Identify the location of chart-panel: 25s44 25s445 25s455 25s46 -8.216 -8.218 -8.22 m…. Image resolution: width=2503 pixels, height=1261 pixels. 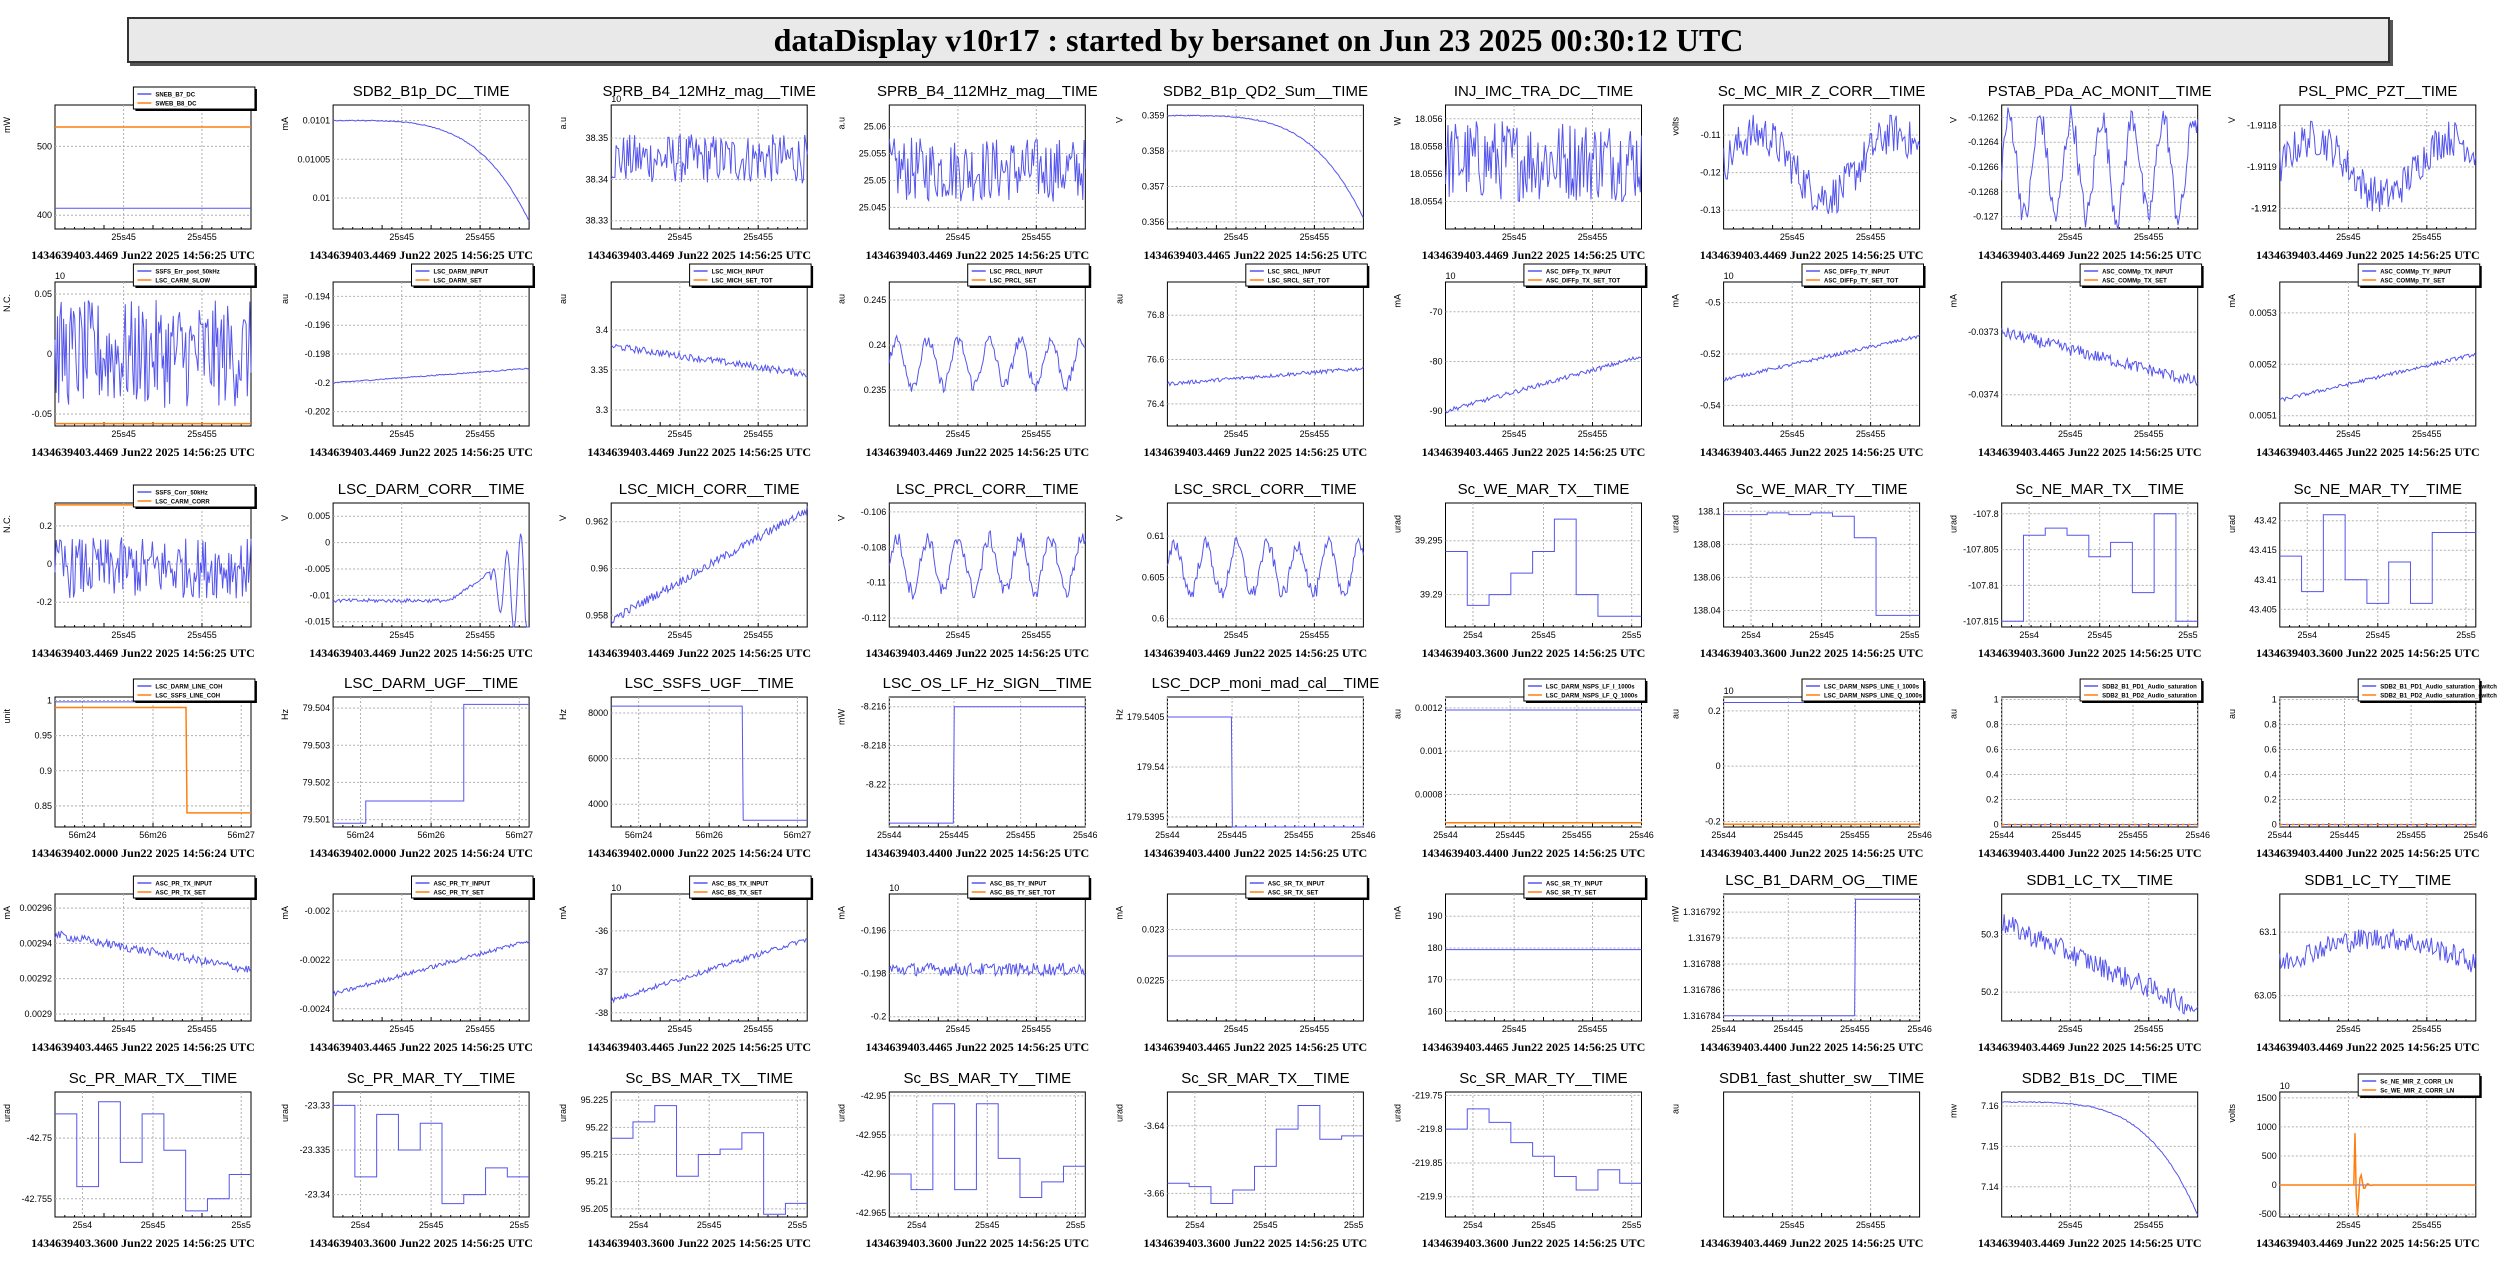
(966, 767).